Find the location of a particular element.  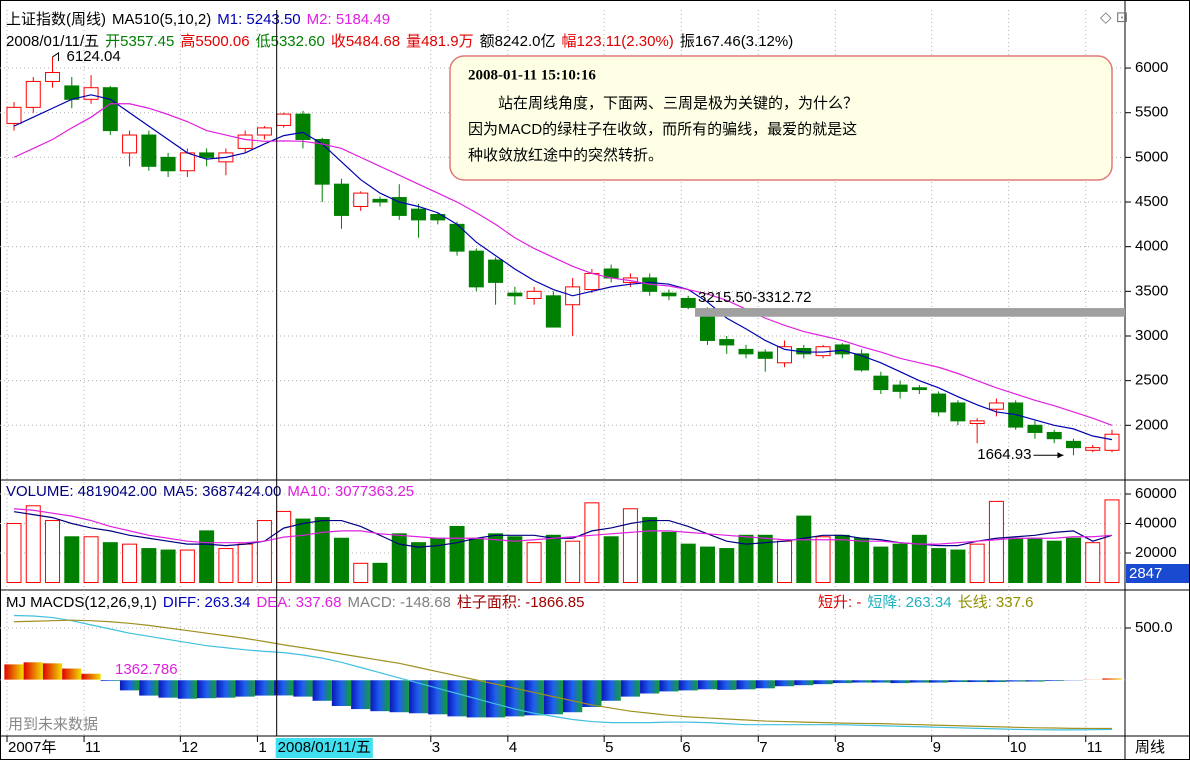

window-icons: ◇ ⊡ is located at coordinates (1114, 17).